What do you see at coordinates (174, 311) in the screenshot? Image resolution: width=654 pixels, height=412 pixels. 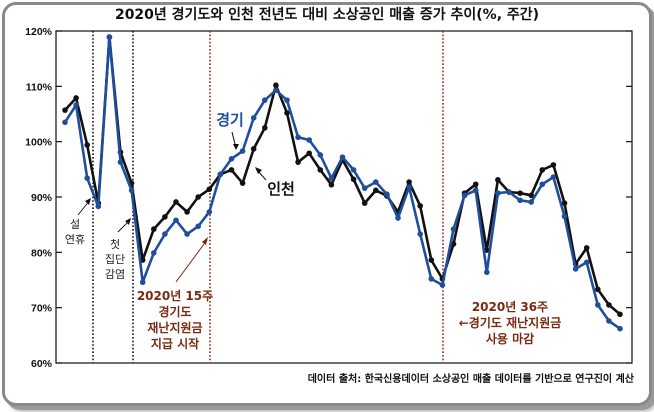 I see `annotation-week15: 경기도` at bounding box center [174, 311].